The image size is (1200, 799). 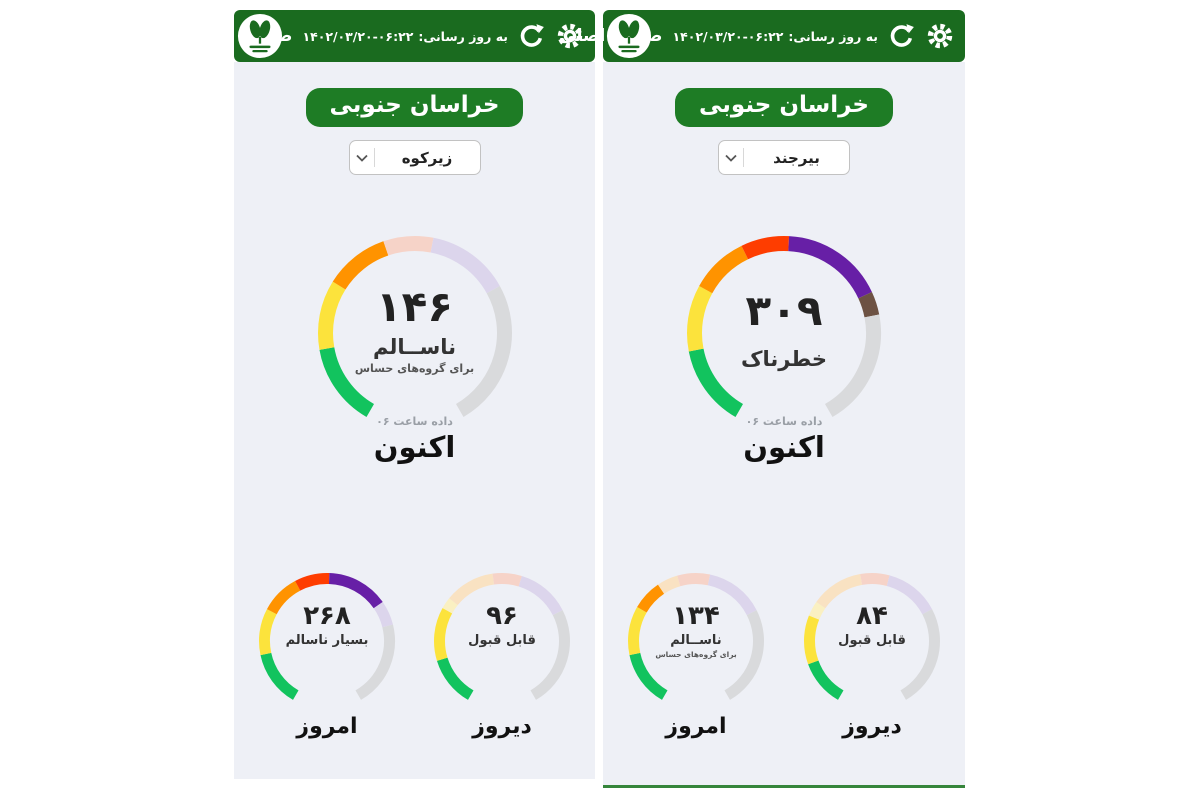 What do you see at coordinates (427, 157) in the screenshot?
I see `city-dropdown-value: زیرکوه` at bounding box center [427, 157].